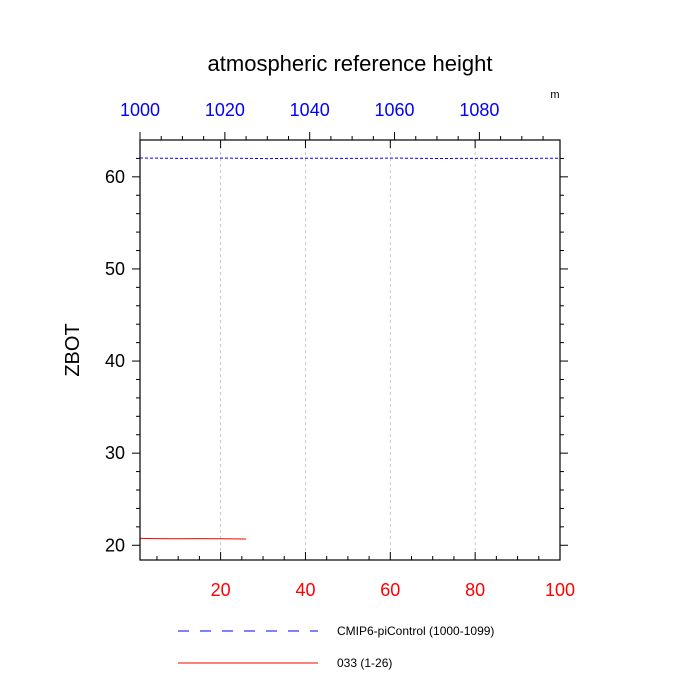  I want to click on x-bottom-tick-label: 80, so click(475, 590).